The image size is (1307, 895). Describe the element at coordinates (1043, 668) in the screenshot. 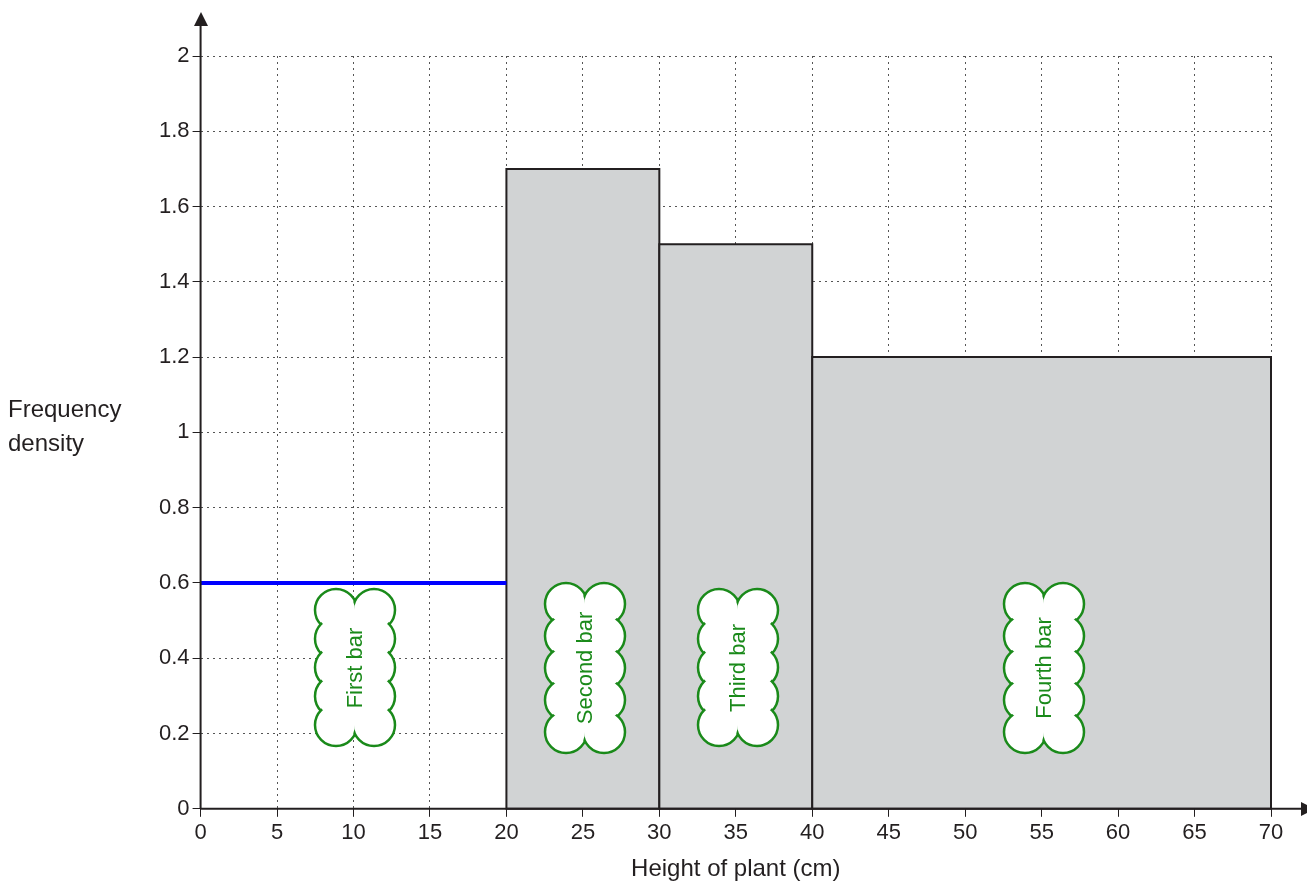

I see `annotation: Fourth bar` at that location.